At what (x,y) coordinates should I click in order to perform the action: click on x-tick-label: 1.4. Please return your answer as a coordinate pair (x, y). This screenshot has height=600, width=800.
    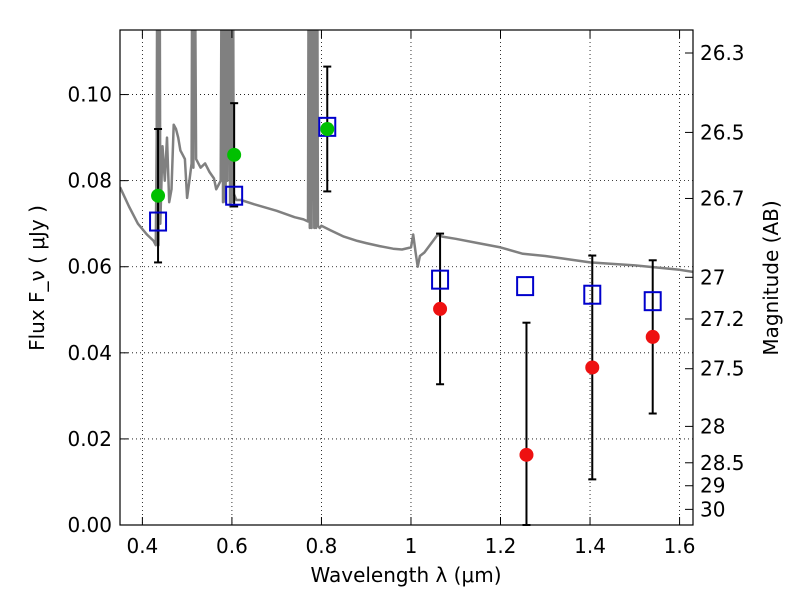
    Looking at the image, I should click on (590, 546).